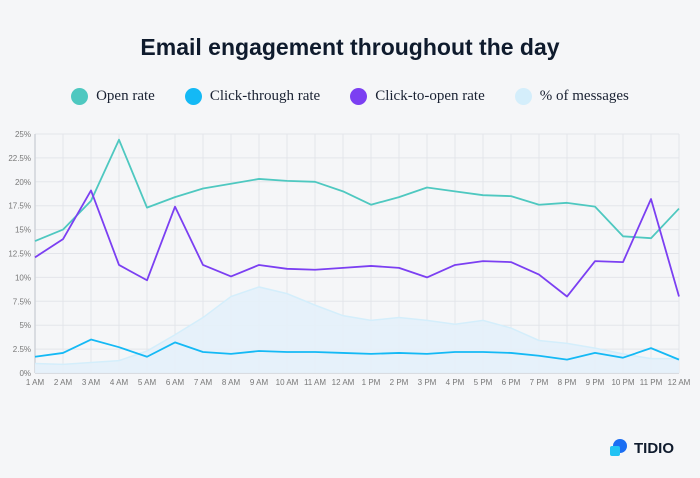 Image resolution: width=700 pixels, height=478 pixels. What do you see at coordinates (287, 382) in the screenshot?
I see `x-tick-label: 10 AM` at bounding box center [287, 382].